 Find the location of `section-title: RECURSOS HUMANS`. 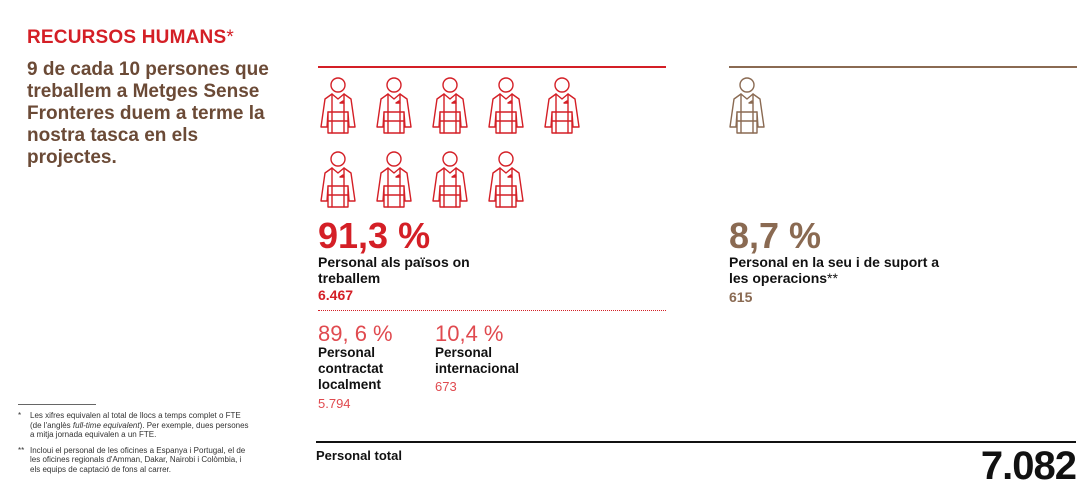

section-title: RECURSOS HUMANS is located at coordinates (127, 37).